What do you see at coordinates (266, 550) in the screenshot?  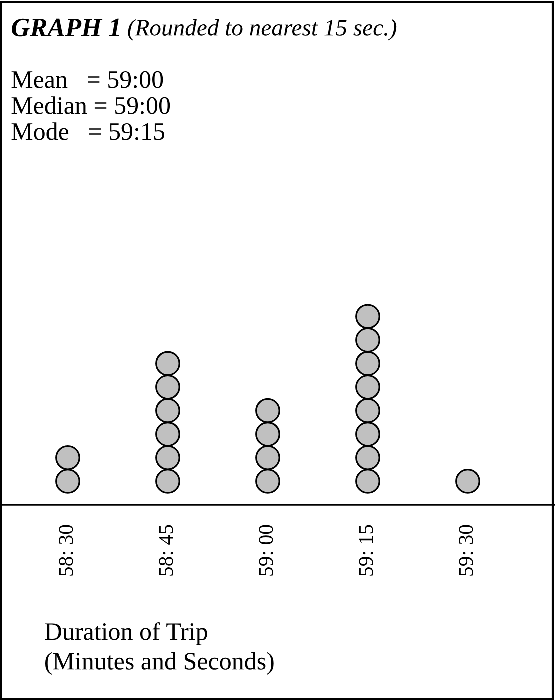 I see `x-tick-label: 59: 00` at bounding box center [266, 550].